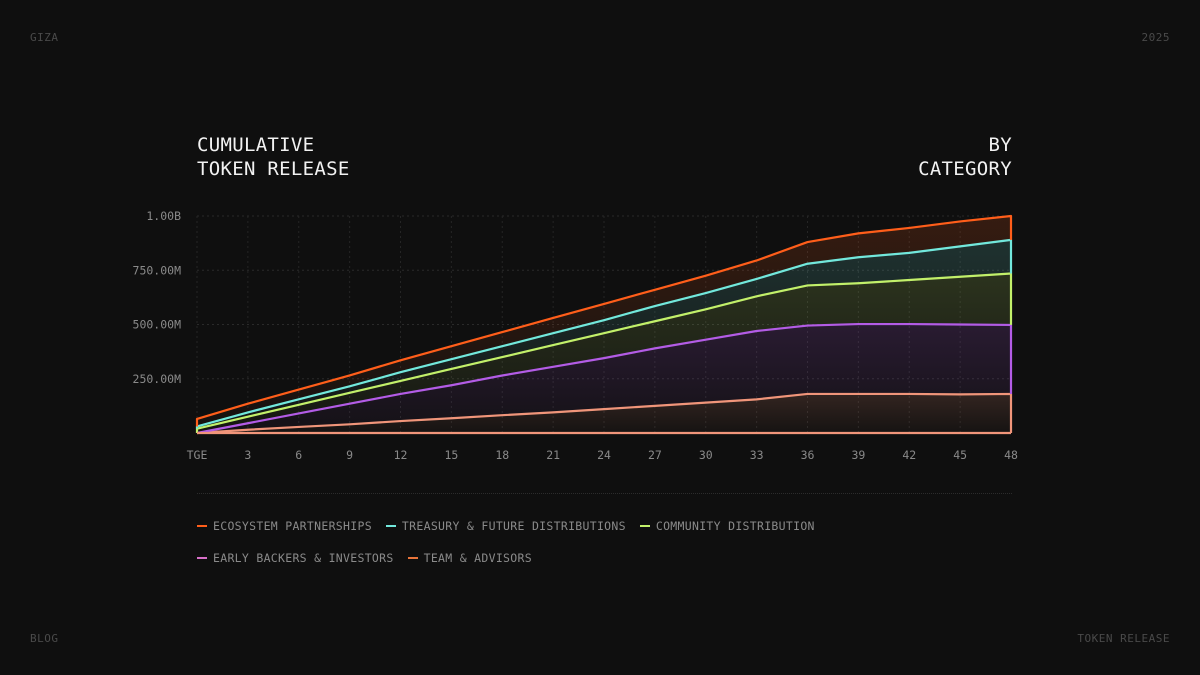  I want to click on x-tick-label: 12, so click(401, 455).